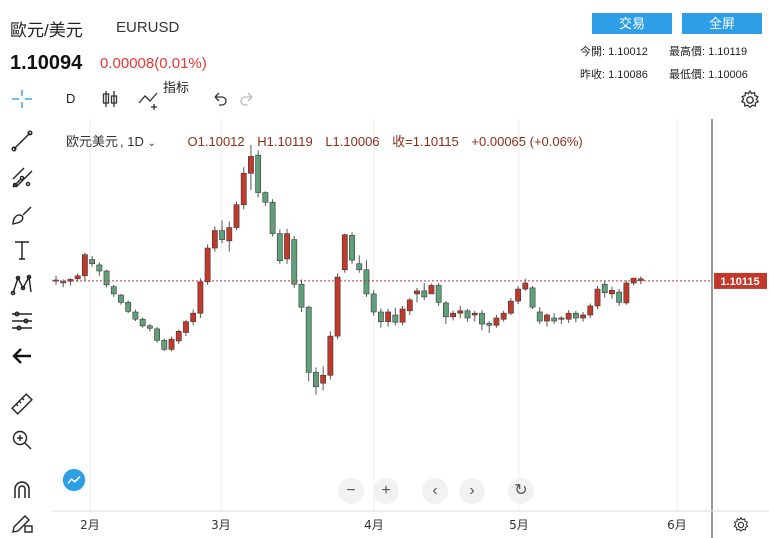 This screenshot has height=538, width=769. I want to click on axis-settings-icon, so click(741, 525).